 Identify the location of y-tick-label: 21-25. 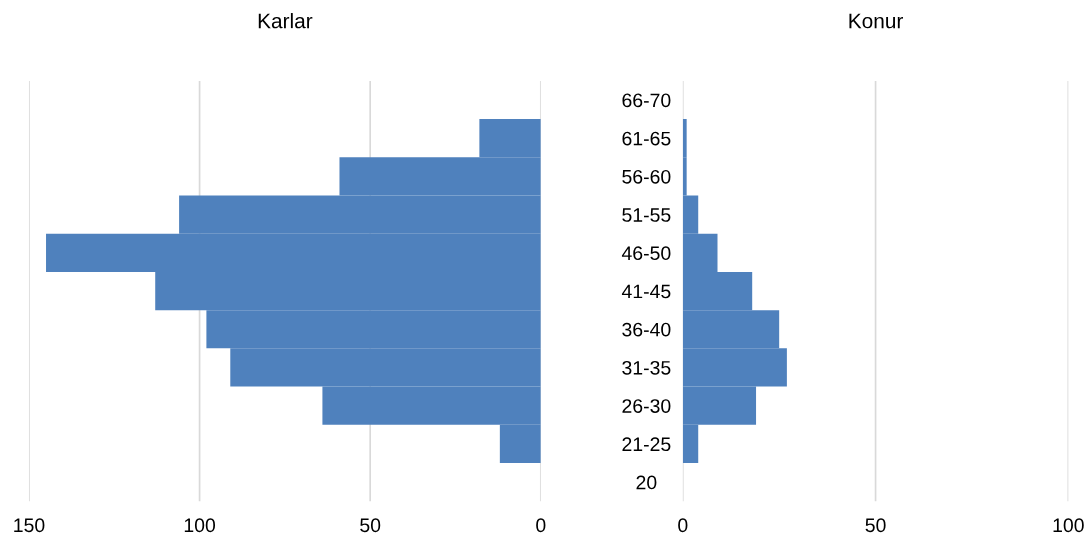
(646, 444).